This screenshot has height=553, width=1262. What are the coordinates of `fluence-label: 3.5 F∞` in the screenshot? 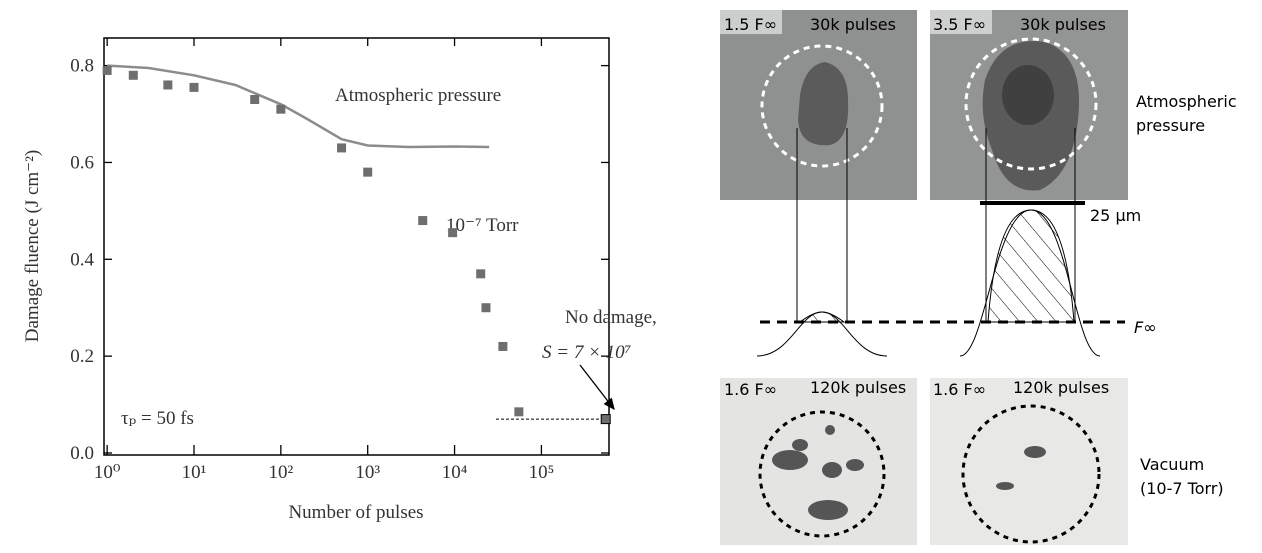 It's located at (959, 24).